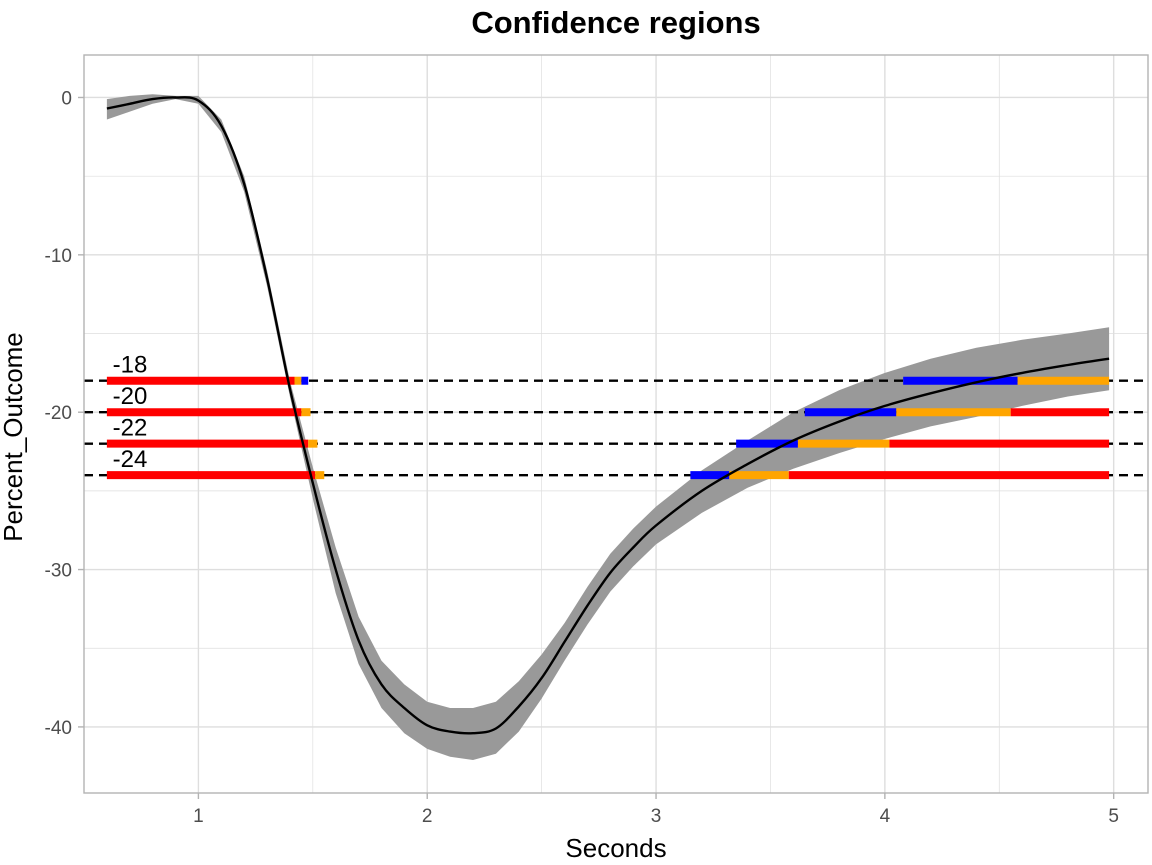 Image resolution: width=1152 pixels, height=865 pixels. What do you see at coordinates (130, 428) in the screenshot?
I see `reference-line-label: -22` at bounding box center [130, 428].